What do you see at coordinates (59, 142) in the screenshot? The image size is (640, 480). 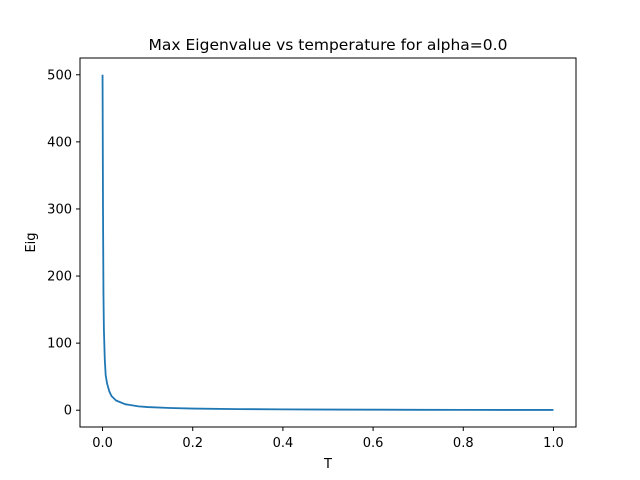 I see `y-tick-label: 400` at bounding box center [59, 142].